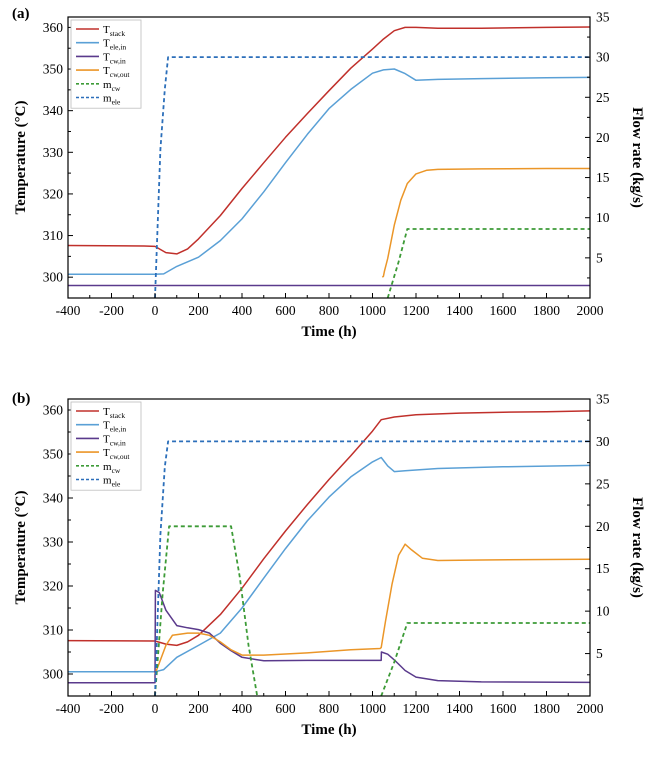 The height and width of the screenshot is (767, 649). I want to click on y-tick-label: 300, so click(53, 674).